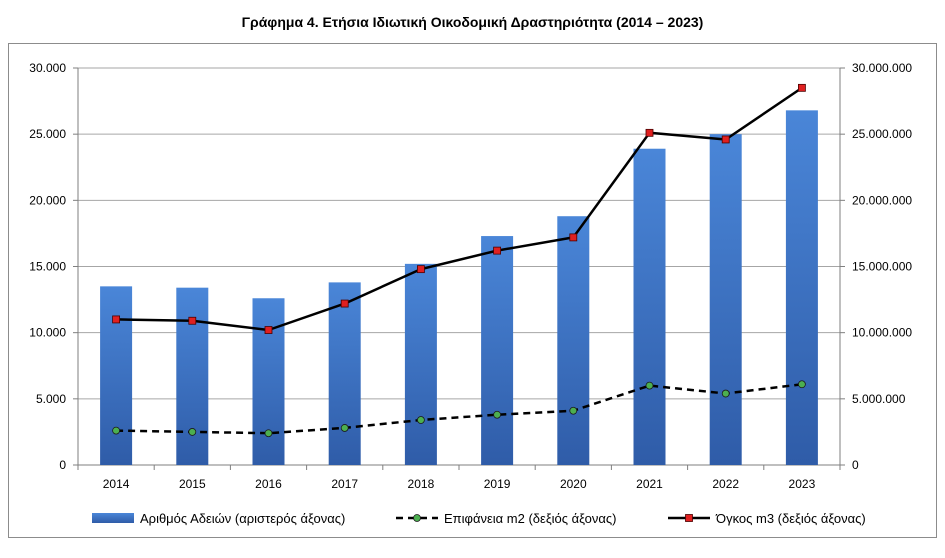 This screenshot has width=945, height=558. Describe the element at coordinates (689, 518) in the screenshot. I see `legend-marker-volume` at that location.